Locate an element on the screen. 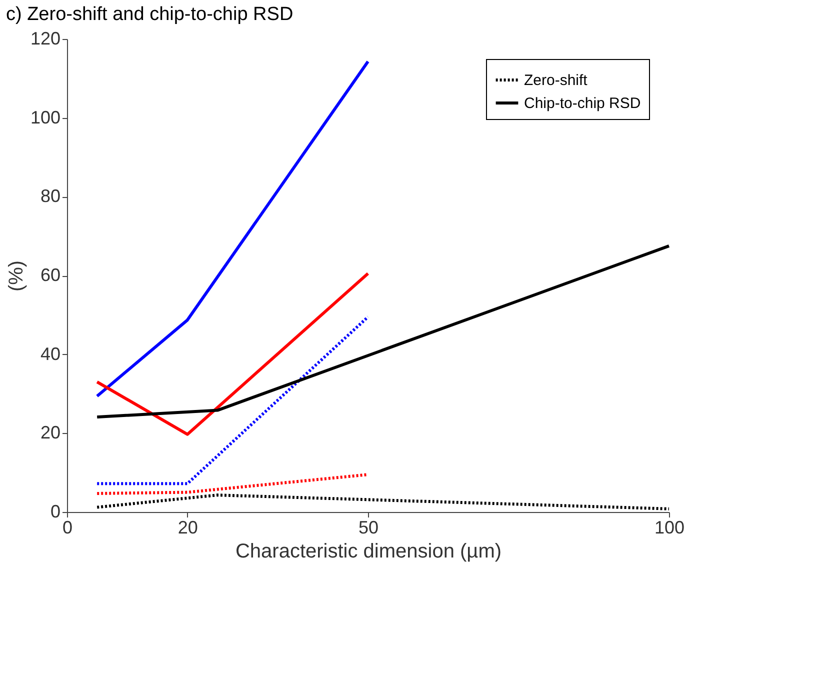  y-axis-title: (%) is located at coordinates (16, 276).